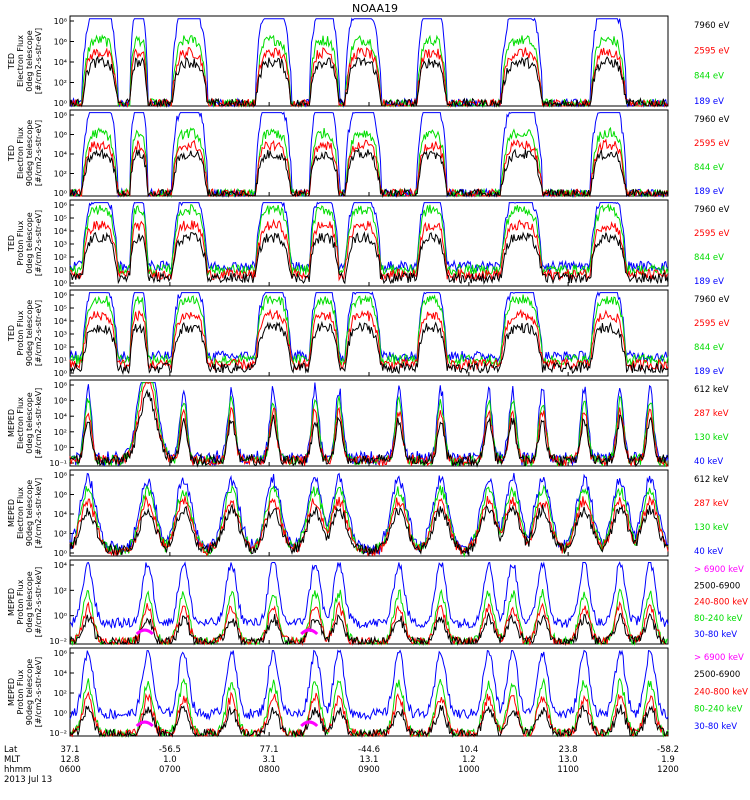  Describe the element at coordinates (60, 244) in the screenshot. I see `y-tick-label: 10³` at that location.